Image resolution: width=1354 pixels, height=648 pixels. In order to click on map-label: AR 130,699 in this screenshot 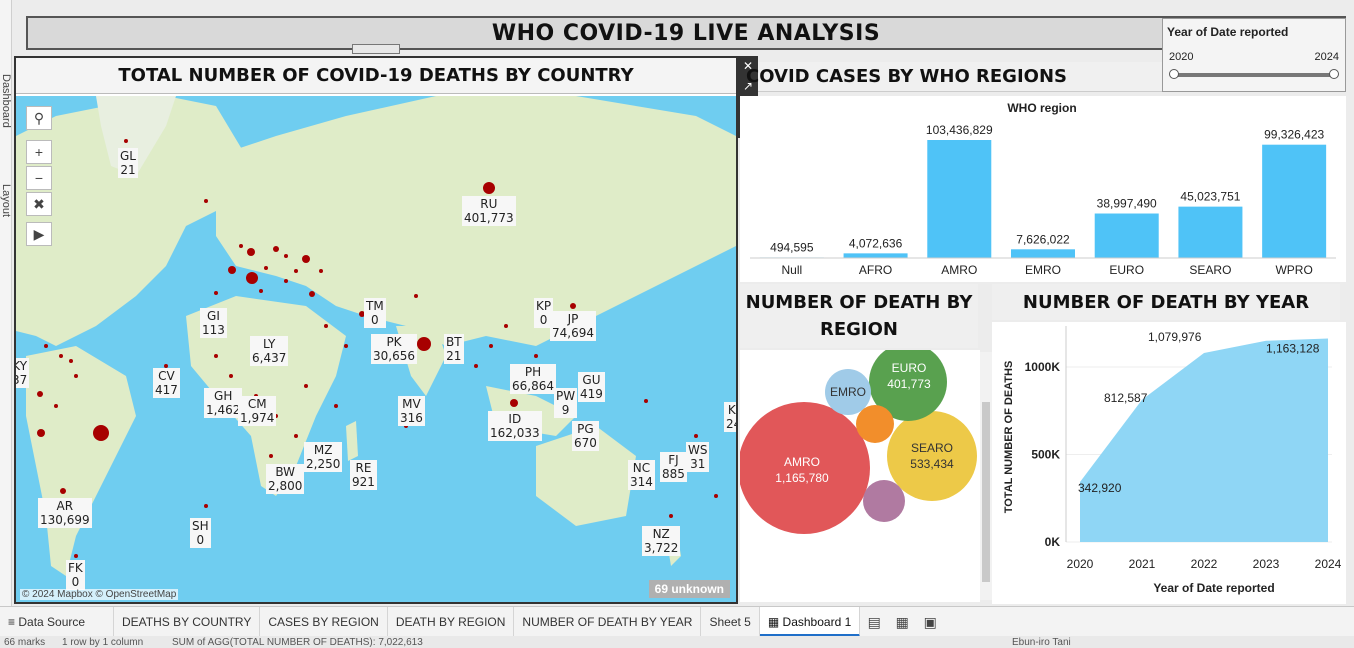, I will do `click(65, 513)`.